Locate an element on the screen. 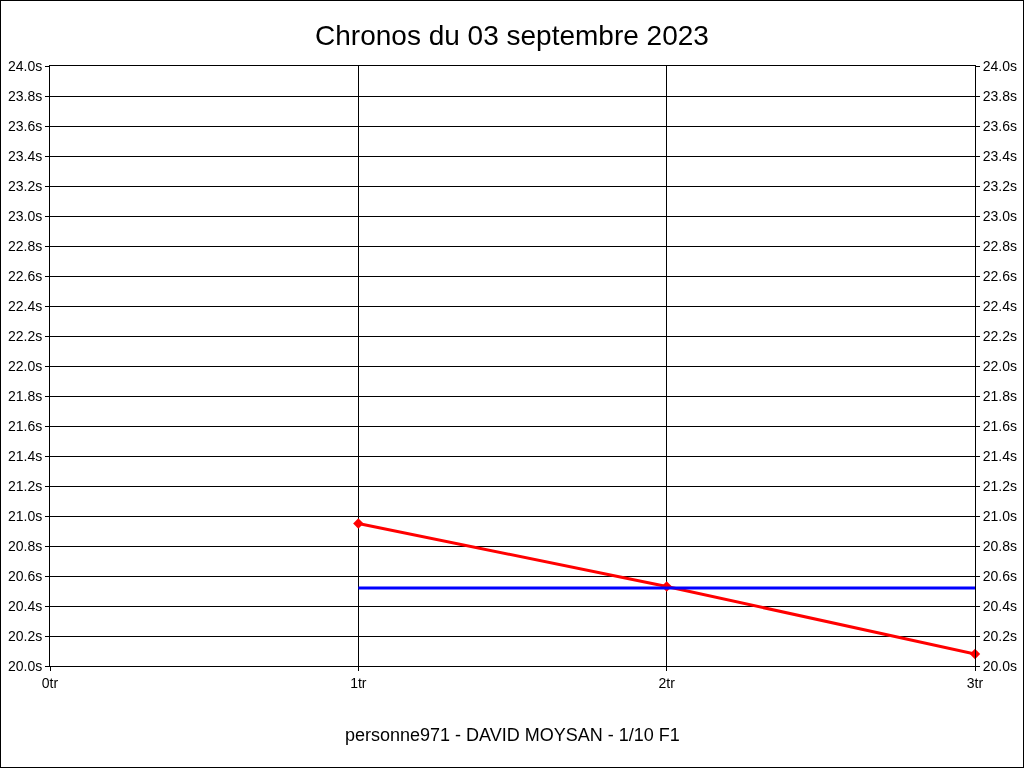 This screenshot has height=768, width=1024. y-tick-label: 20.0s is located at coordinates (25, 665).